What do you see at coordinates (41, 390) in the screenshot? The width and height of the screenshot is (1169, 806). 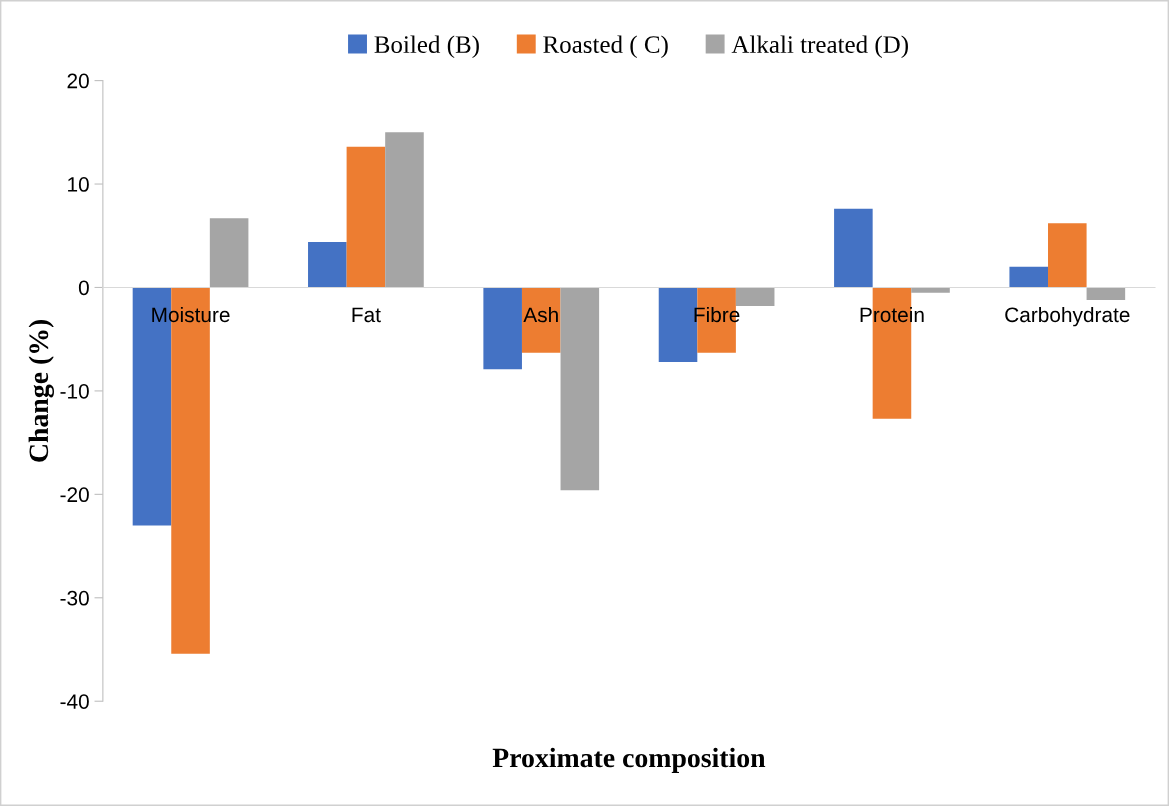 I see `y-axis-title: Change (%)` at bounding box center [41, 390].